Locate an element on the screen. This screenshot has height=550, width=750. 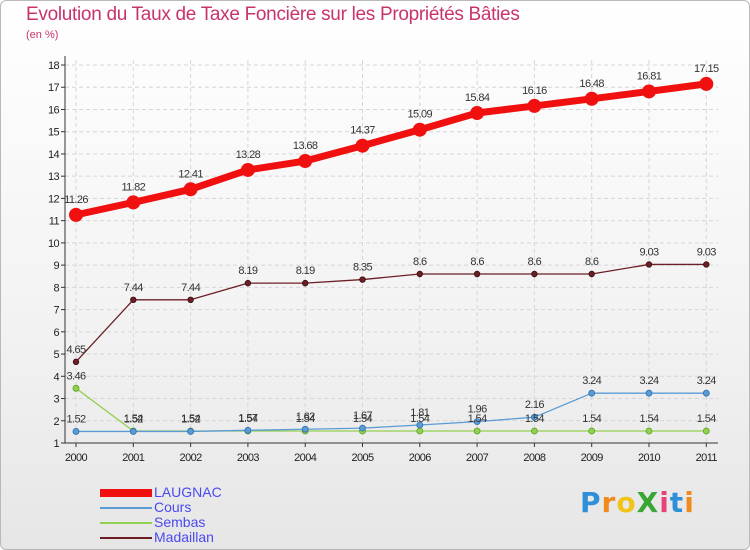
logo-letter: X is located at coordinates (648, 502).